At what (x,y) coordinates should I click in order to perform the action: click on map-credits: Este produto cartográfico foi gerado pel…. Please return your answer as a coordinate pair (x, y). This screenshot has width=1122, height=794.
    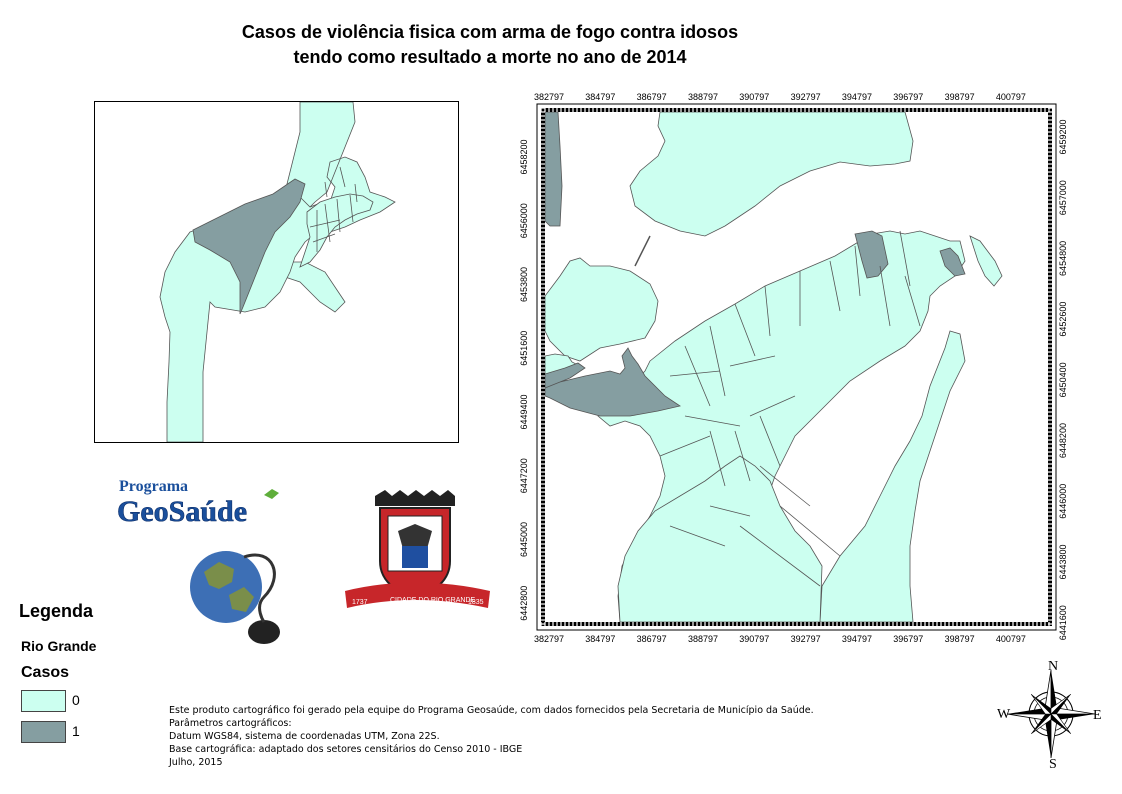
    Looking at the image, I should click on (491, 736).